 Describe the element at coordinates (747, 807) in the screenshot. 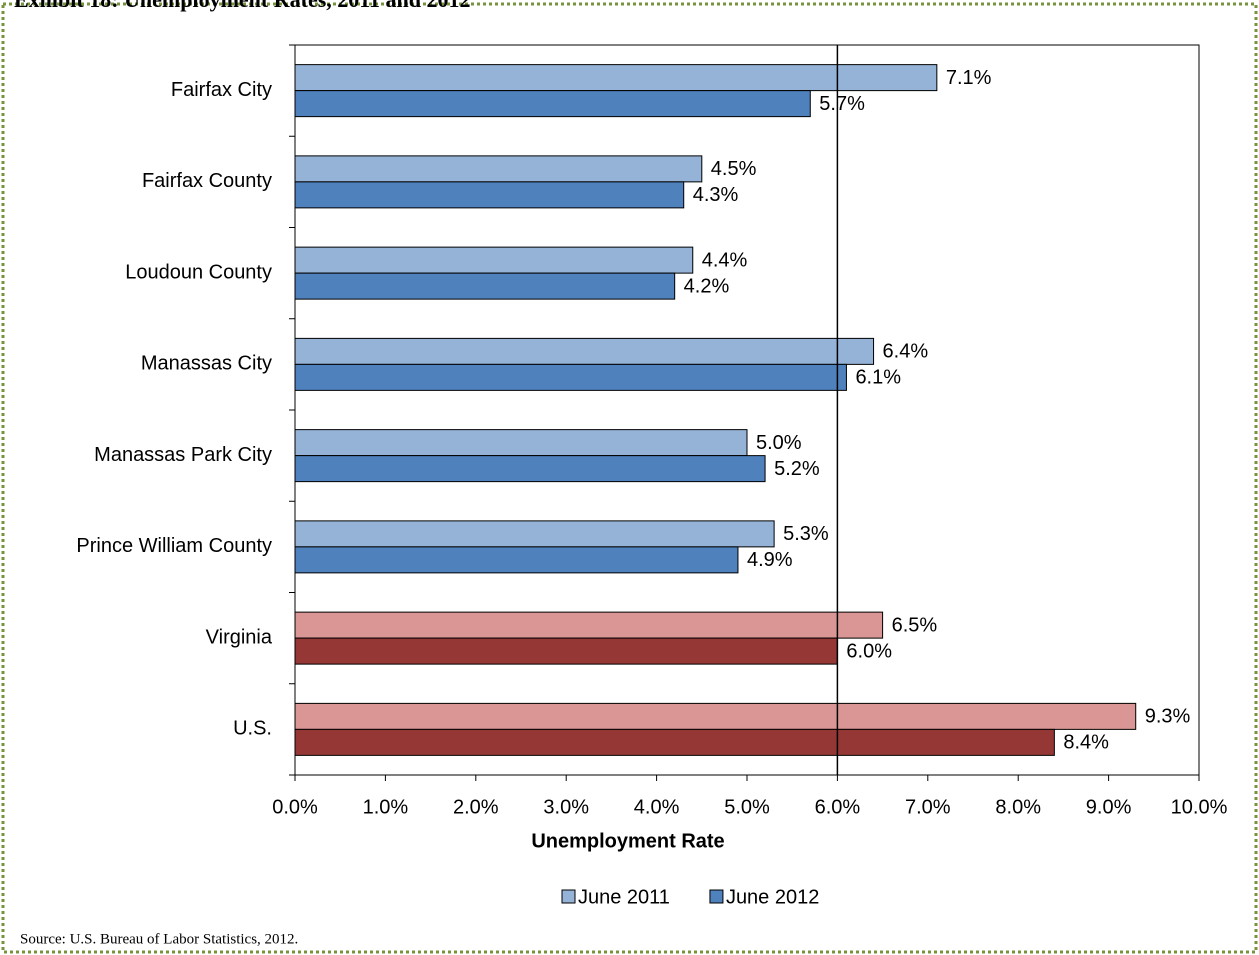

I see `x-tick-label: 5.0%` at that location.